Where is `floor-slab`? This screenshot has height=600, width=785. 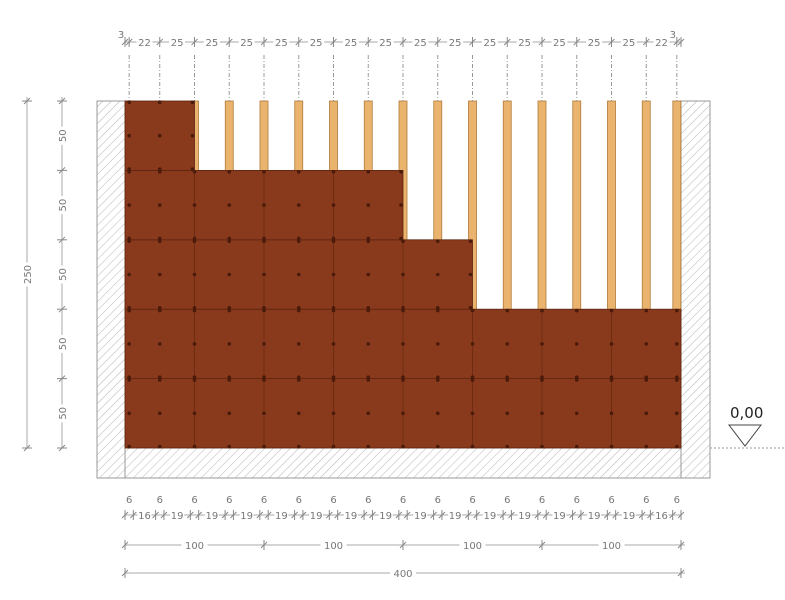 floor-slab is located at coordinates (403, 463).